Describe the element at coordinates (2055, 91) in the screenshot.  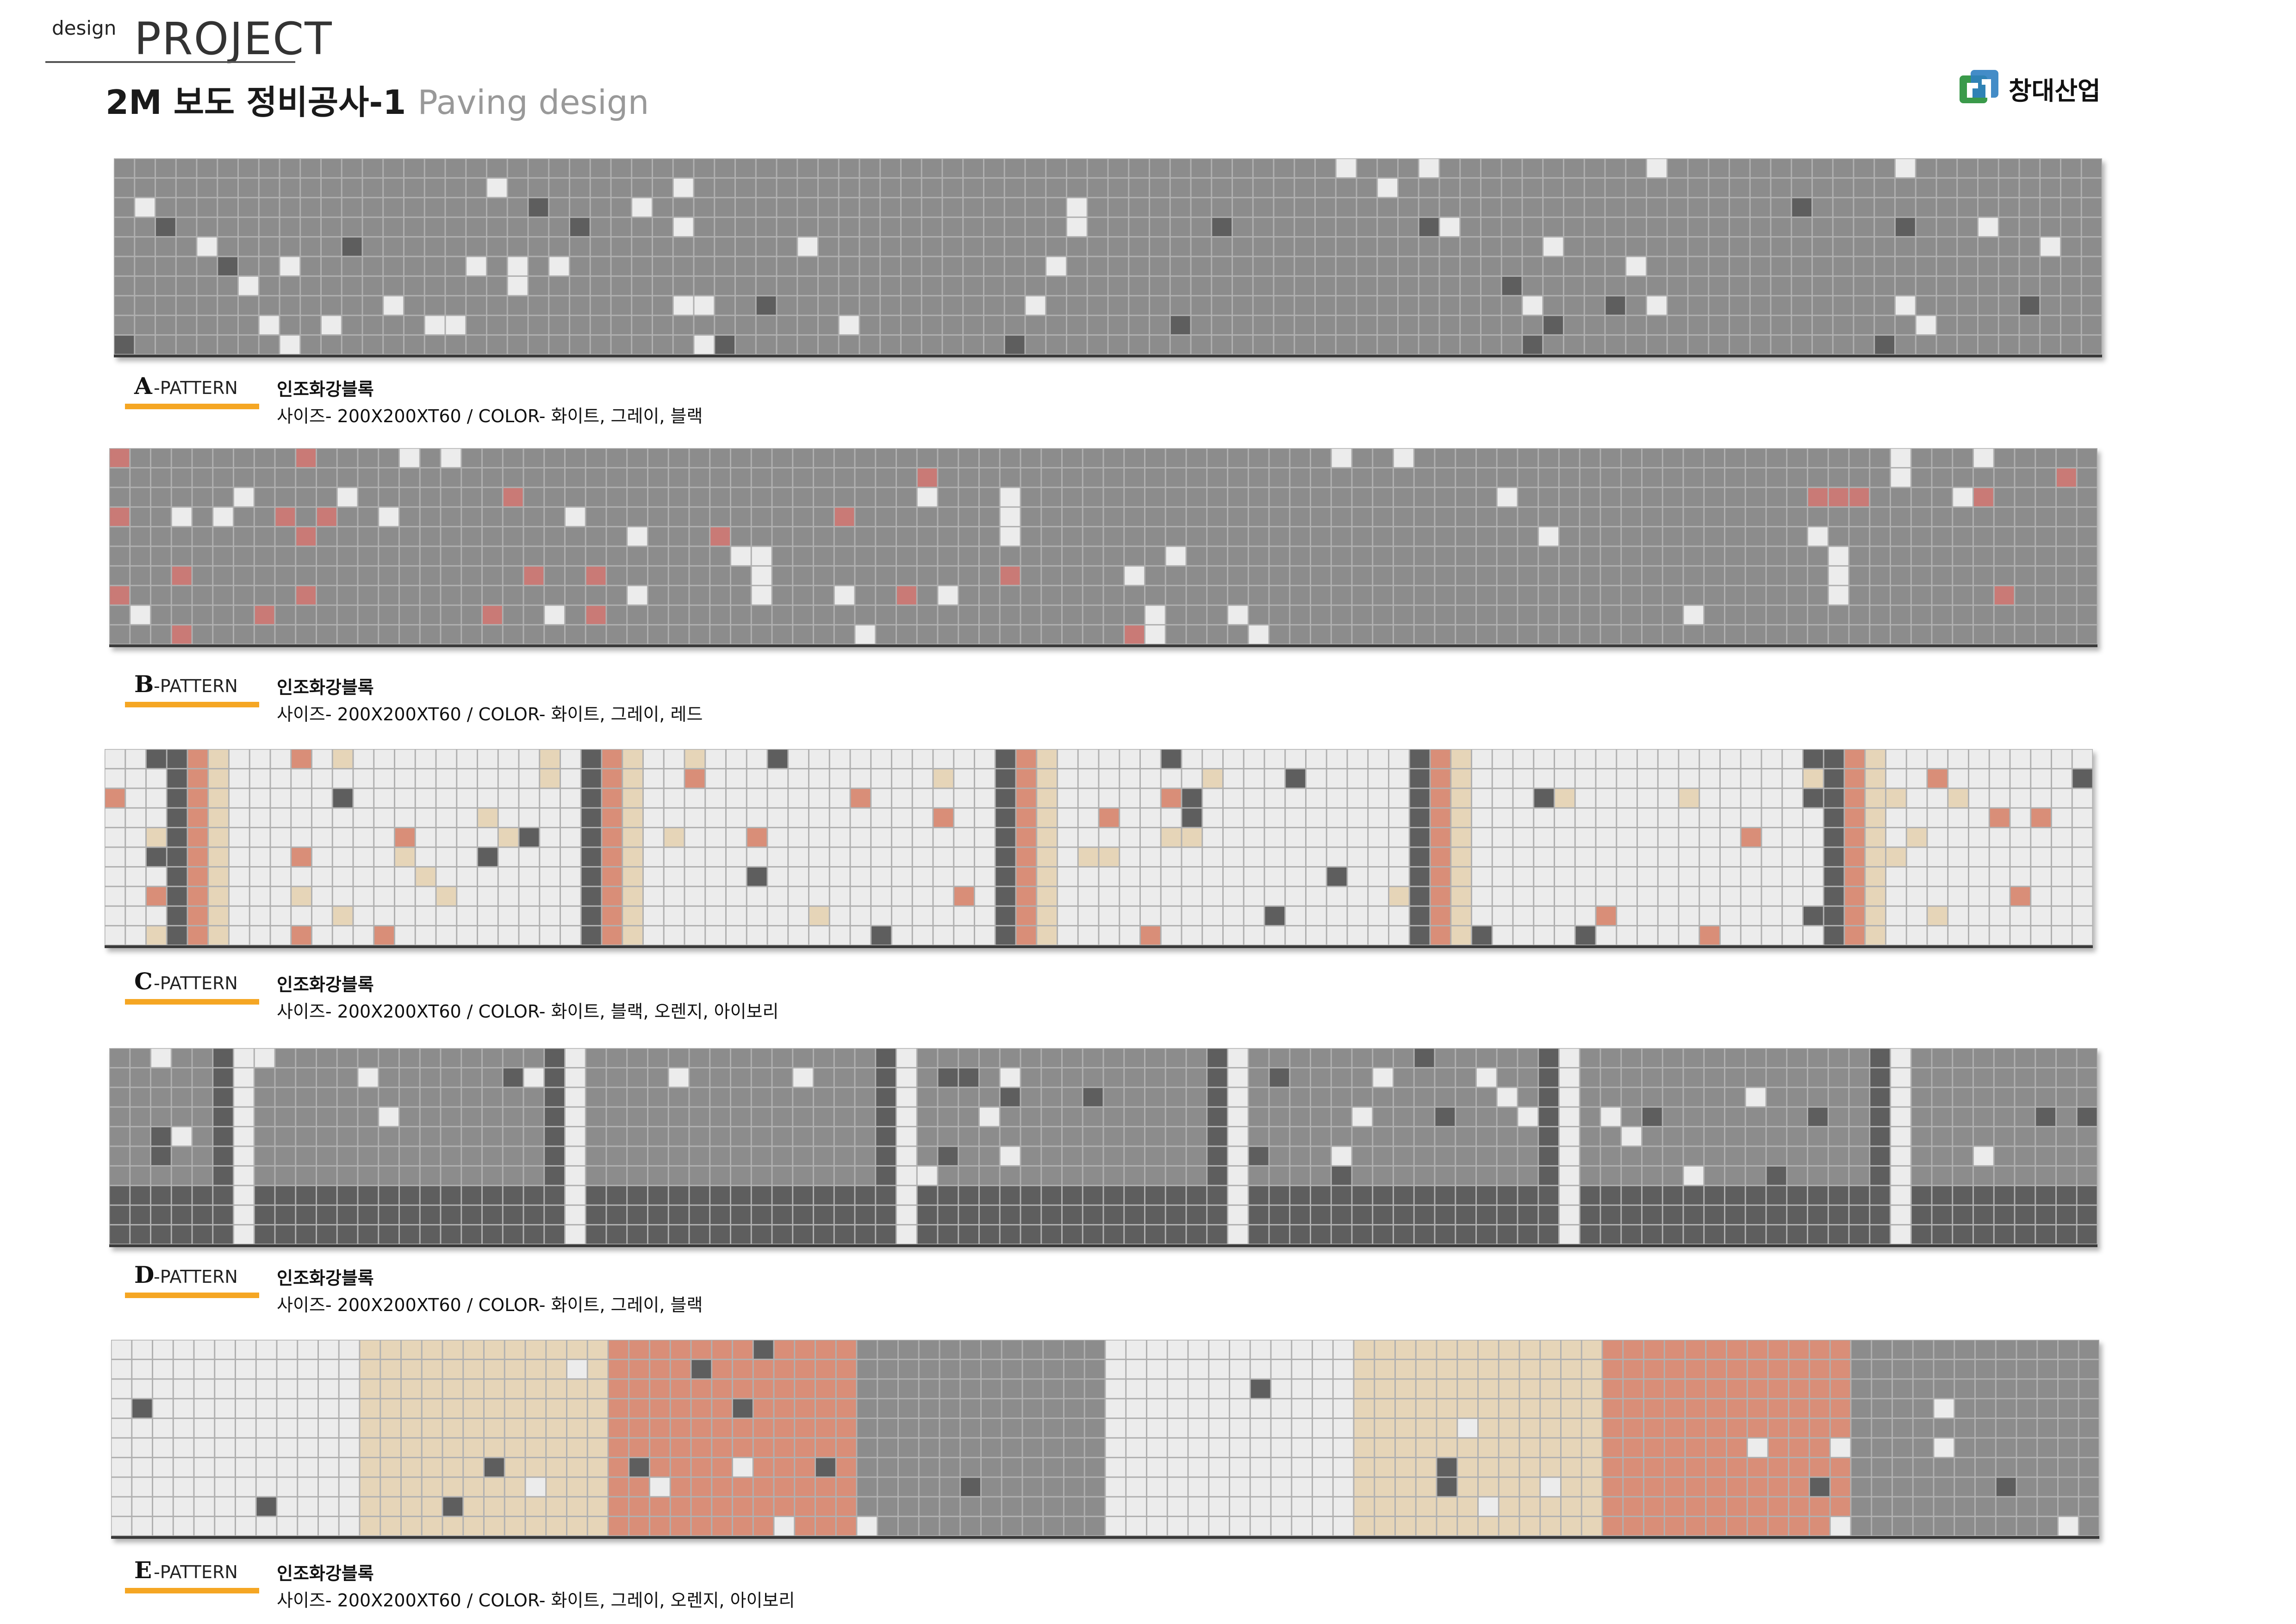
I see `company-name: 창대산업` at that location.